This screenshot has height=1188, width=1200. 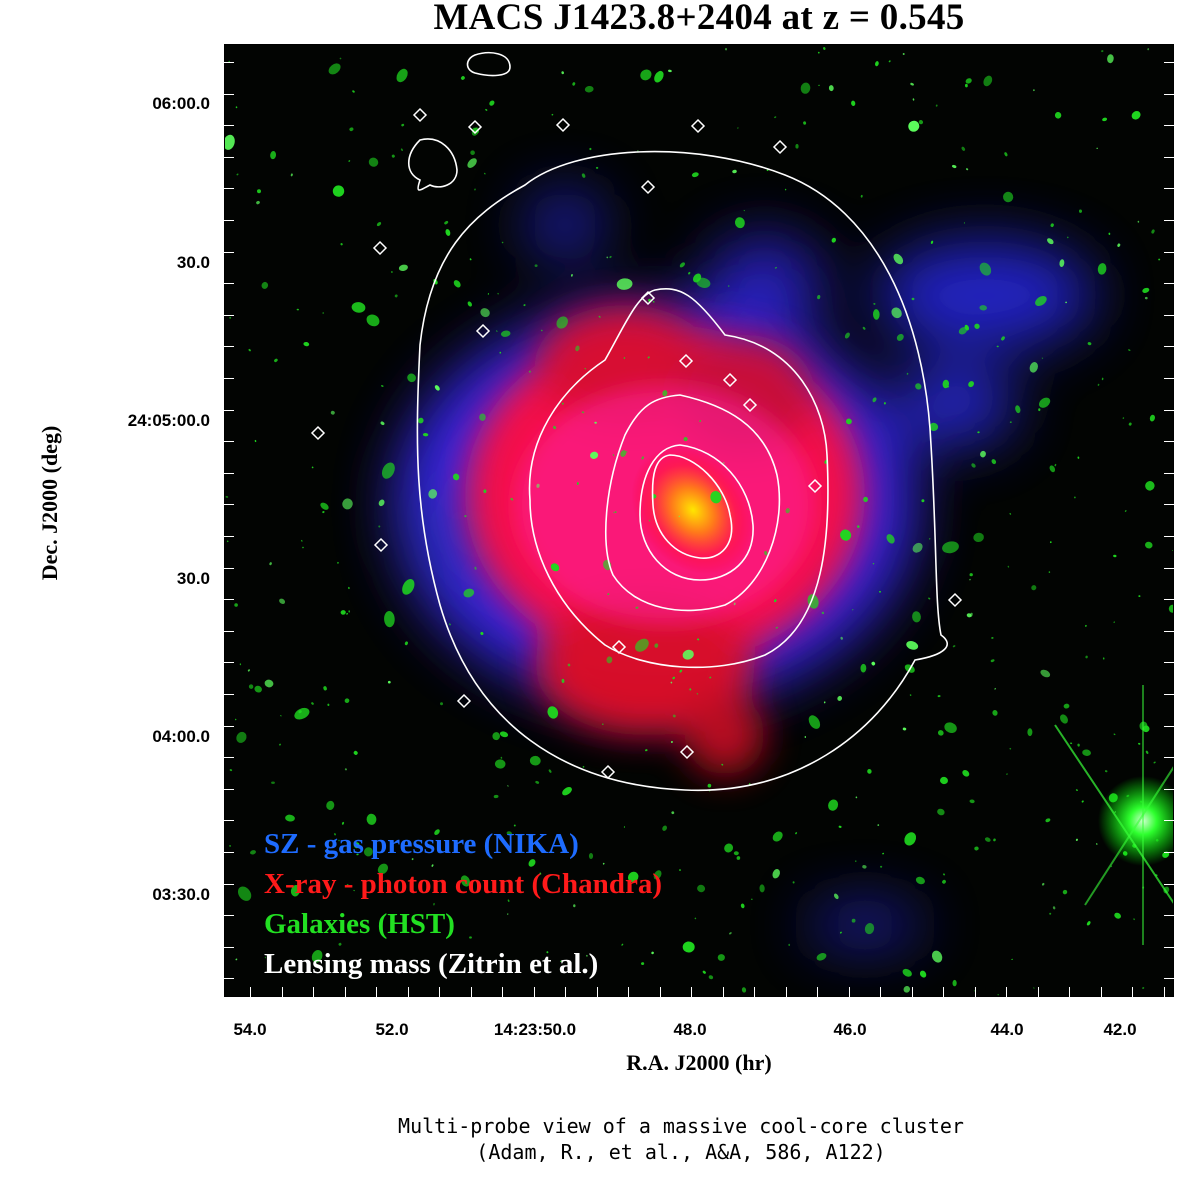 What do you see at coordinates (193, 262) in the screenshot?
I see `y-tick-label: 30.0` at bounding box center [193, 262].